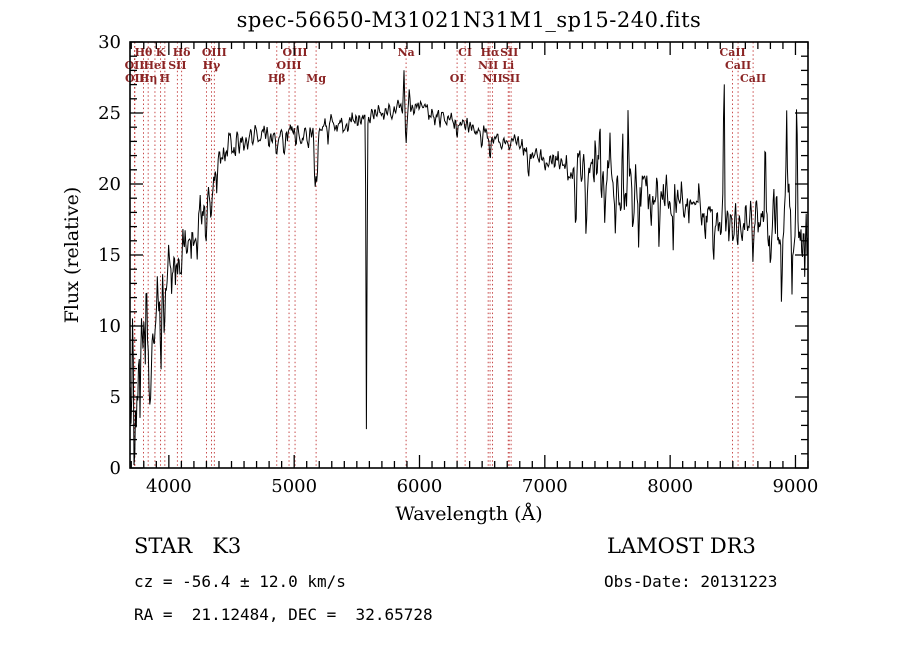  What do you see at coordinates (316, 78) in the screenshot?
I see `spectral-line-label: Mg` at bounding box center [316, 78].